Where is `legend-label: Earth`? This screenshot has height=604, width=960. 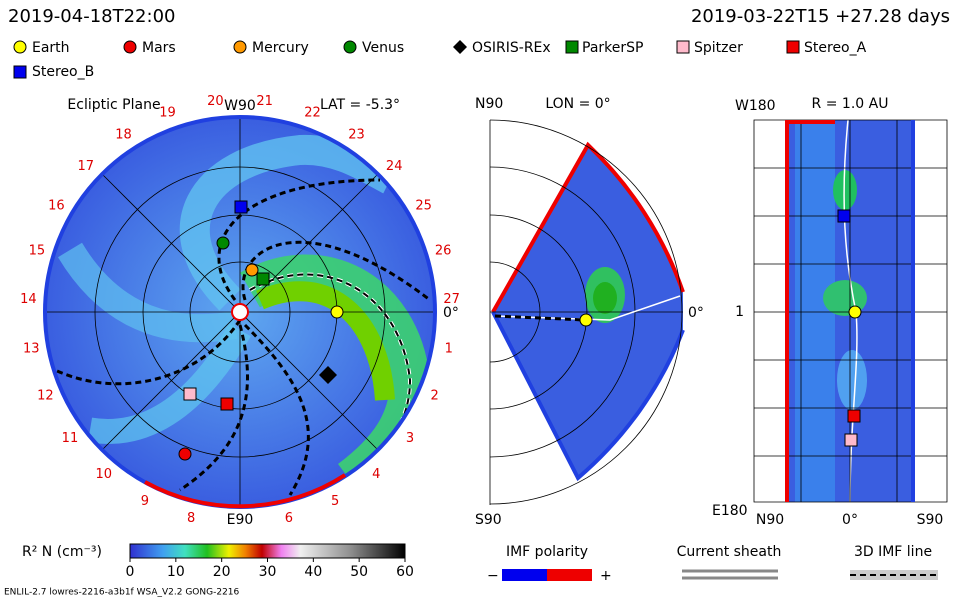
legend-label: Earth is located at coordinates (51, 48).